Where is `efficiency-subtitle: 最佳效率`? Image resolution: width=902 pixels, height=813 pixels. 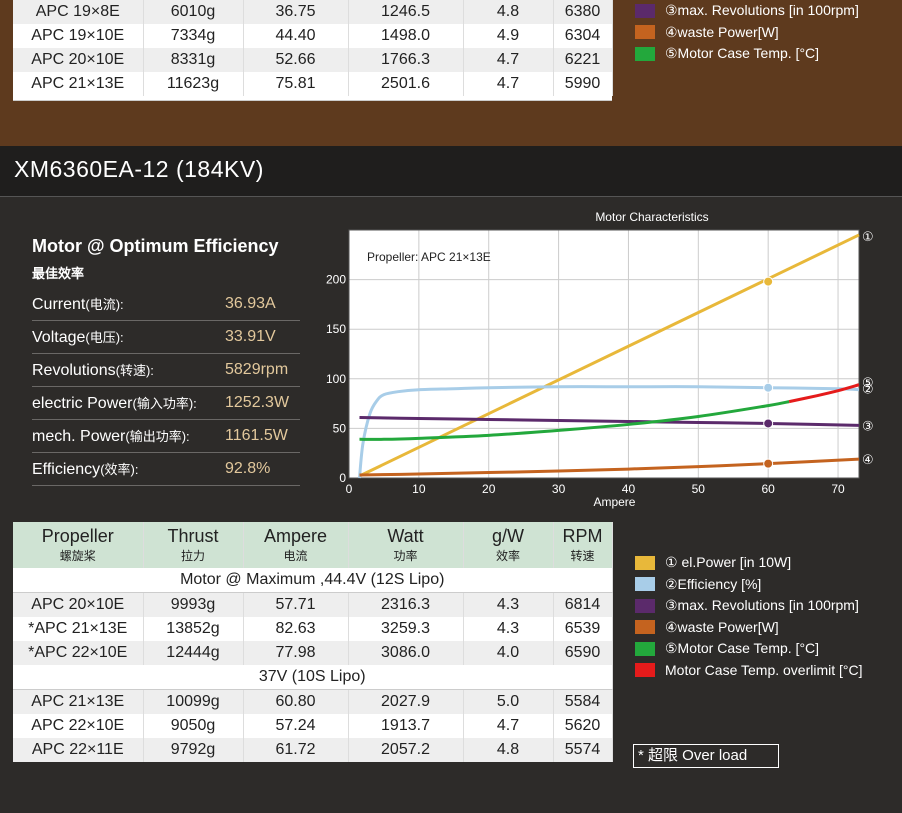
efficiency-subtitle: 最佳效率 is located at coordinates (58, 273).